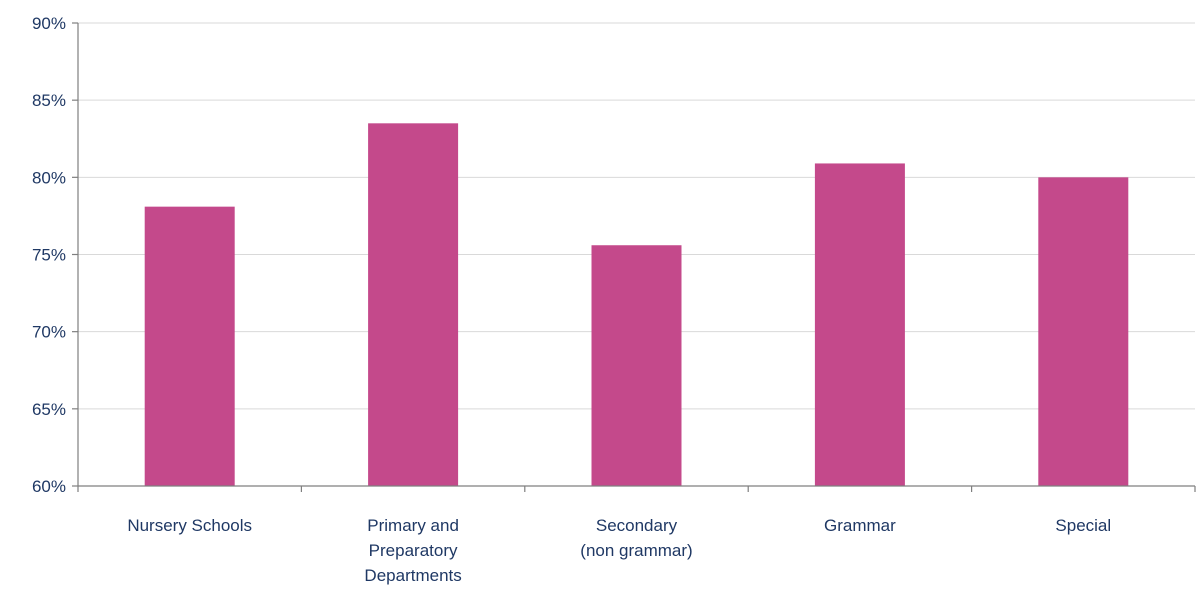  I want to click on y-tick-label: 60%, so click(49, 486).